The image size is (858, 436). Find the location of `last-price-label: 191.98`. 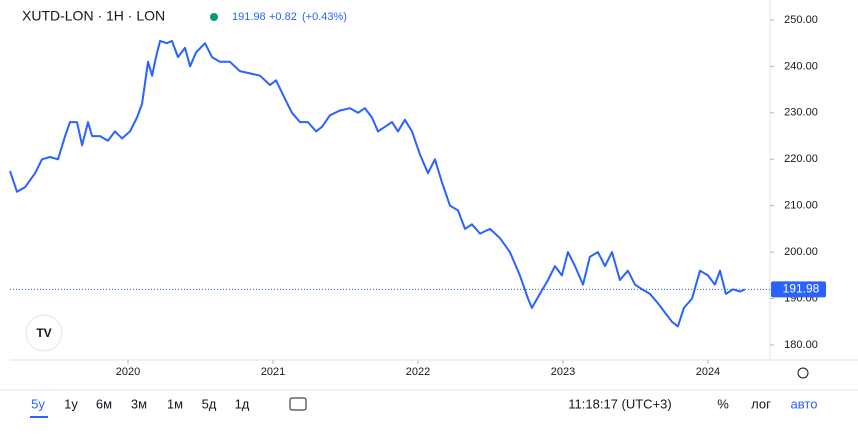

last-price-label: 191.98 is located at coordinates (801, 289).